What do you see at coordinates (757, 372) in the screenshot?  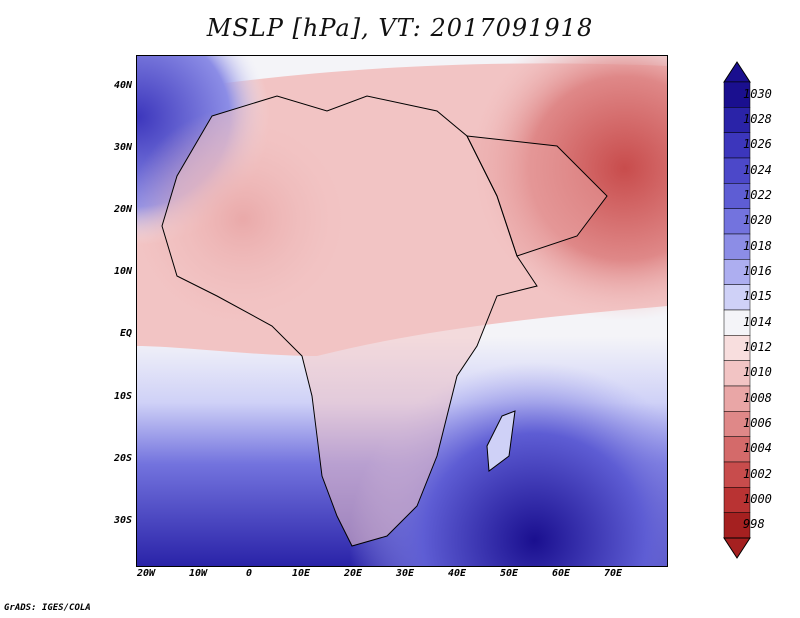 I see `colorbar-label: 1010` at bounding box center [757, 372].